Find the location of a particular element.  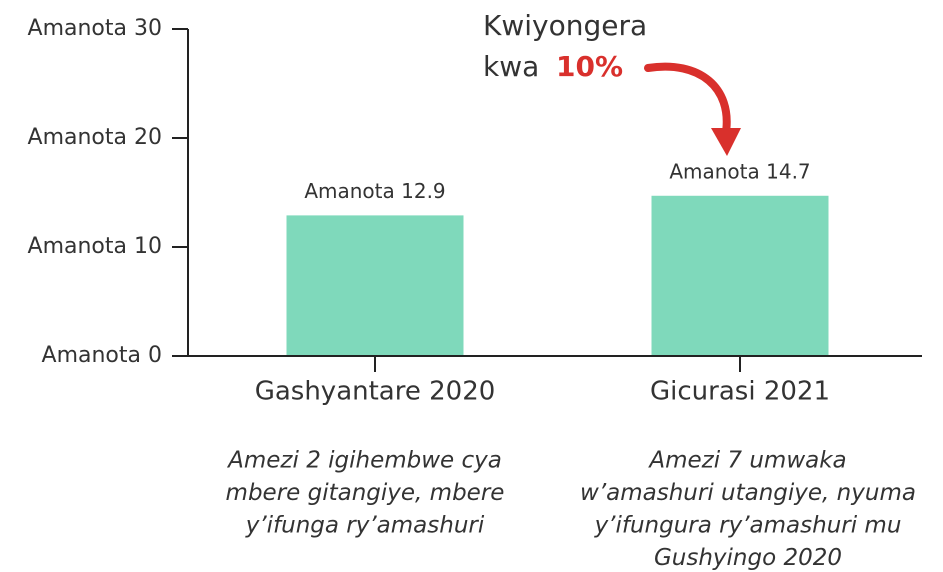

annotation-text: Kwiyongera is located at coordinates (565, 25).